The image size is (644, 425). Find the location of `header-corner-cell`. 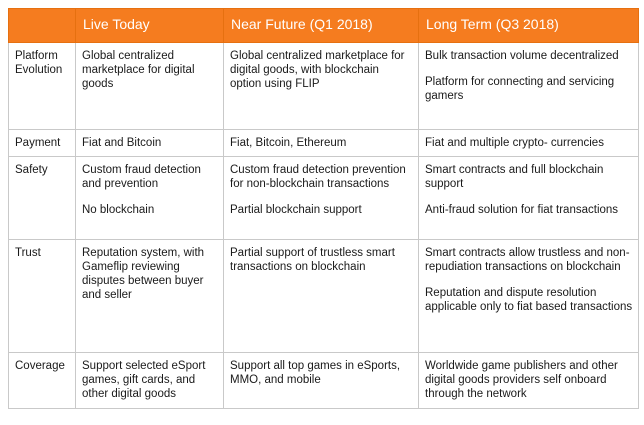

header-corner-cell is located at coordinates (42, 25).